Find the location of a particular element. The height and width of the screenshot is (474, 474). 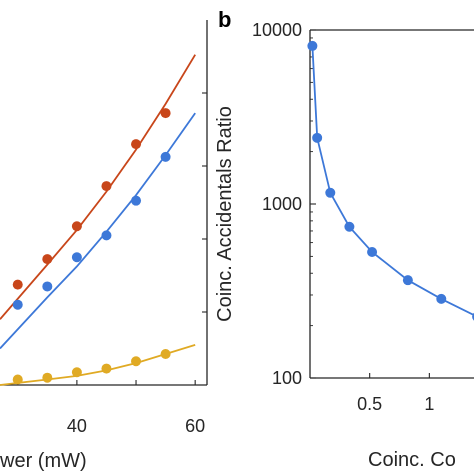

panel-a-x-axis-label: wer (mW) is located at coordinates (43, 461).